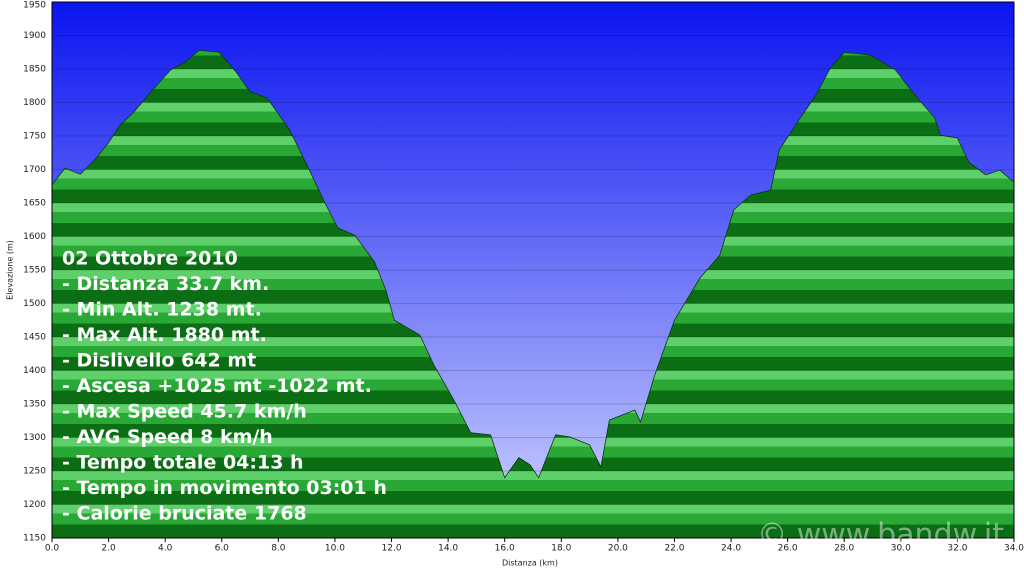  What do you see at coordinates (34, 137) in the screenshot?
I see `y-tick-label: 1750` at bounding box center [34, 137].